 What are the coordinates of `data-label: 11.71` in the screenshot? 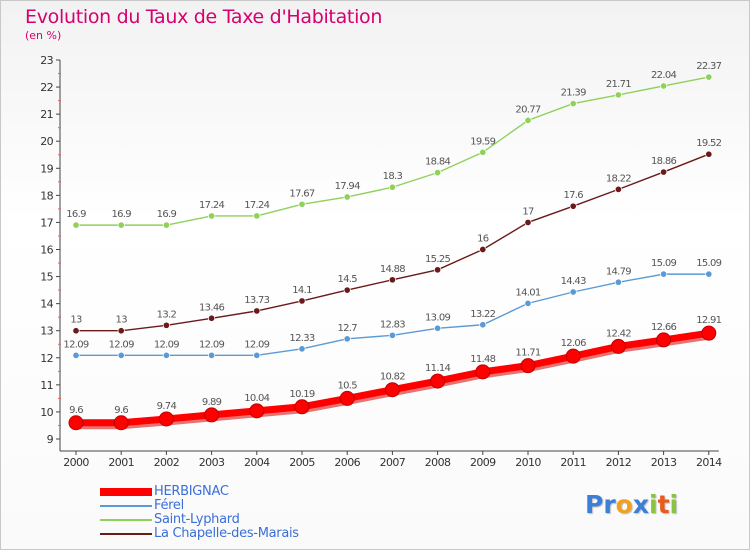 It's located at (527, 353).